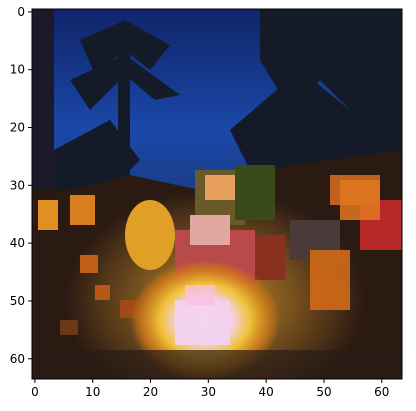 This screenshot has width=416, height=411. What do you see at coordinates (17, 301) in the screenshot?
I see `y-tick-label: 50` at bounding box center [17, 301].